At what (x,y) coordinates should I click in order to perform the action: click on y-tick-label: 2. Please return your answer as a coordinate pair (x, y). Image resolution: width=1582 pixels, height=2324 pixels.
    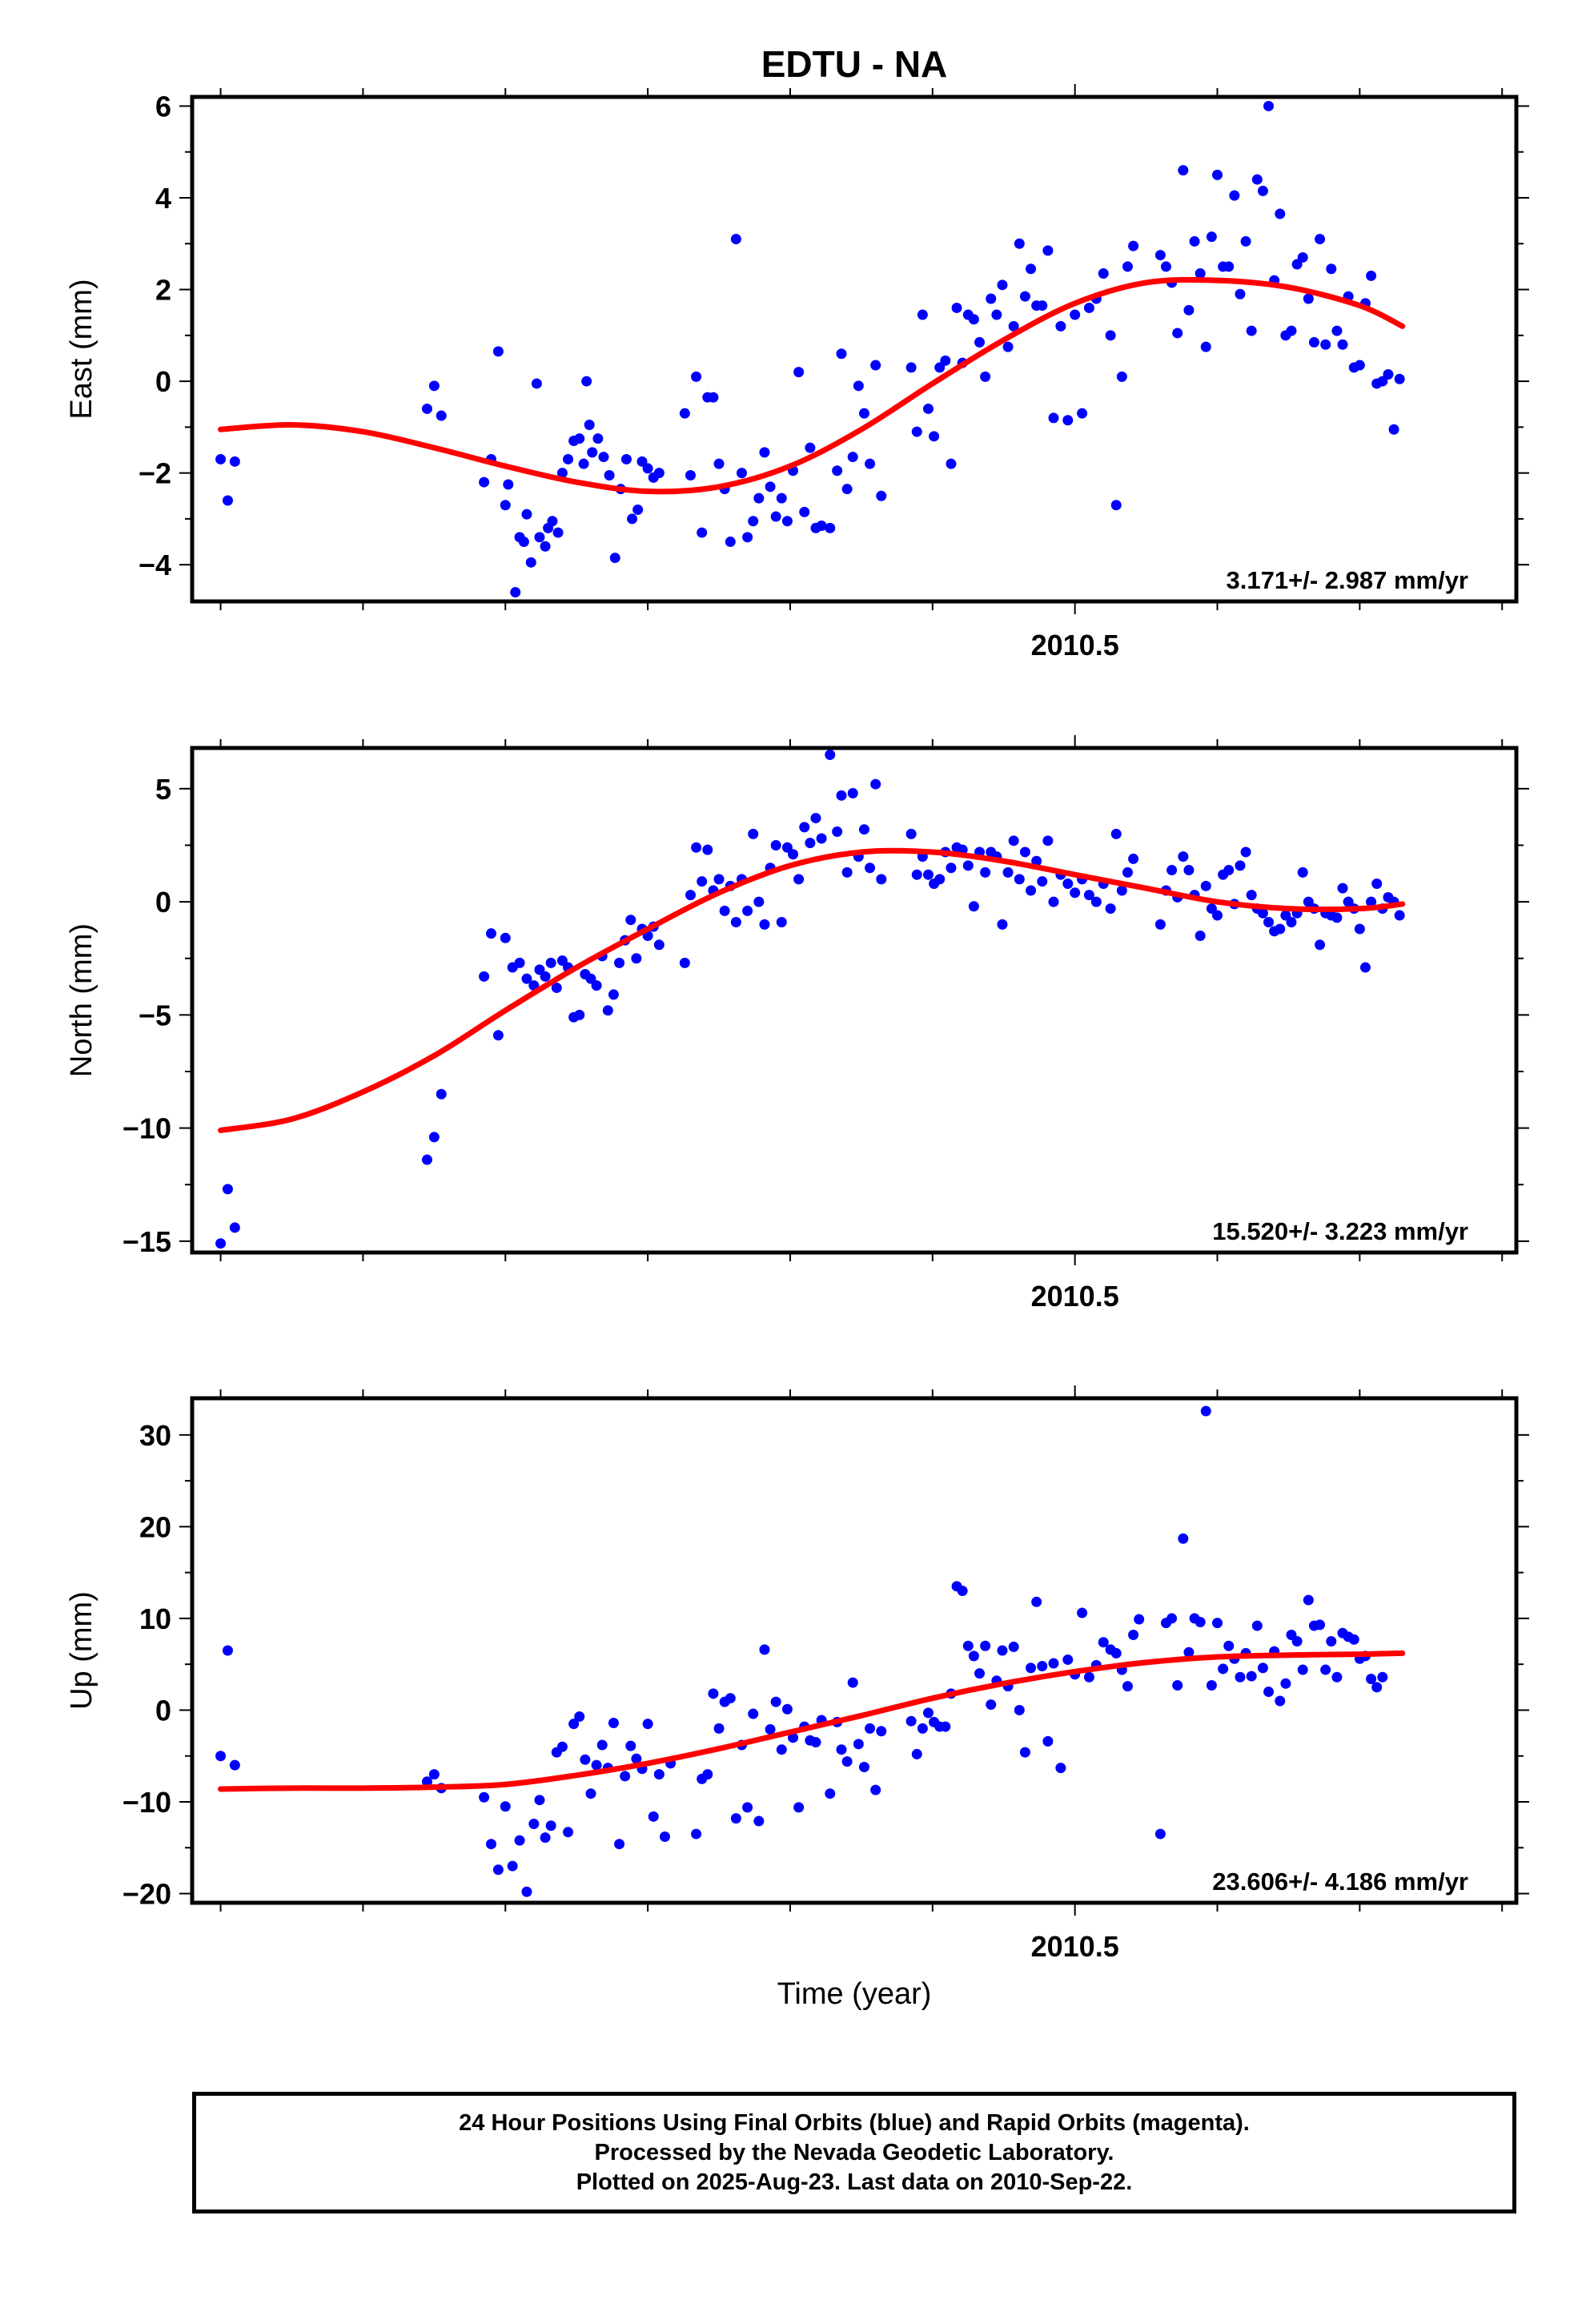
    Looking at the image, I should click on (163, 290).